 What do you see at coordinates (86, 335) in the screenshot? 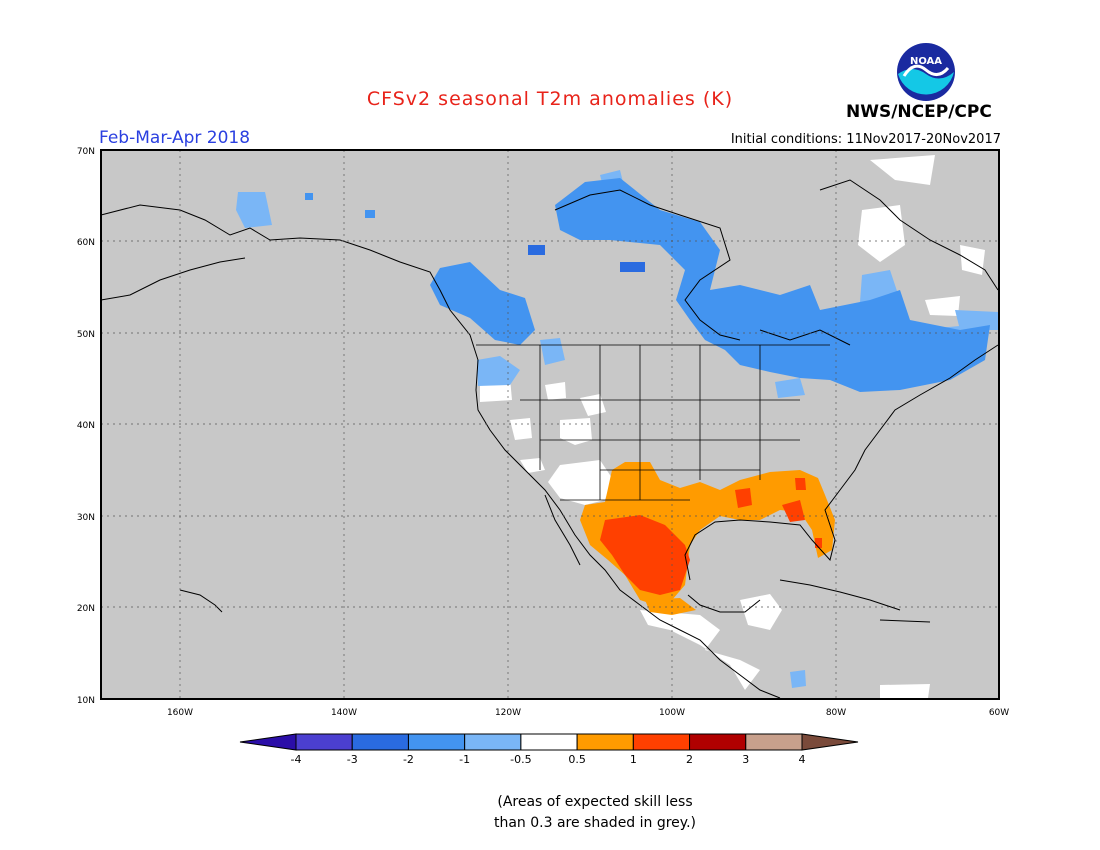
I see `lat-label: 50N` at bounding box center [86, 335].